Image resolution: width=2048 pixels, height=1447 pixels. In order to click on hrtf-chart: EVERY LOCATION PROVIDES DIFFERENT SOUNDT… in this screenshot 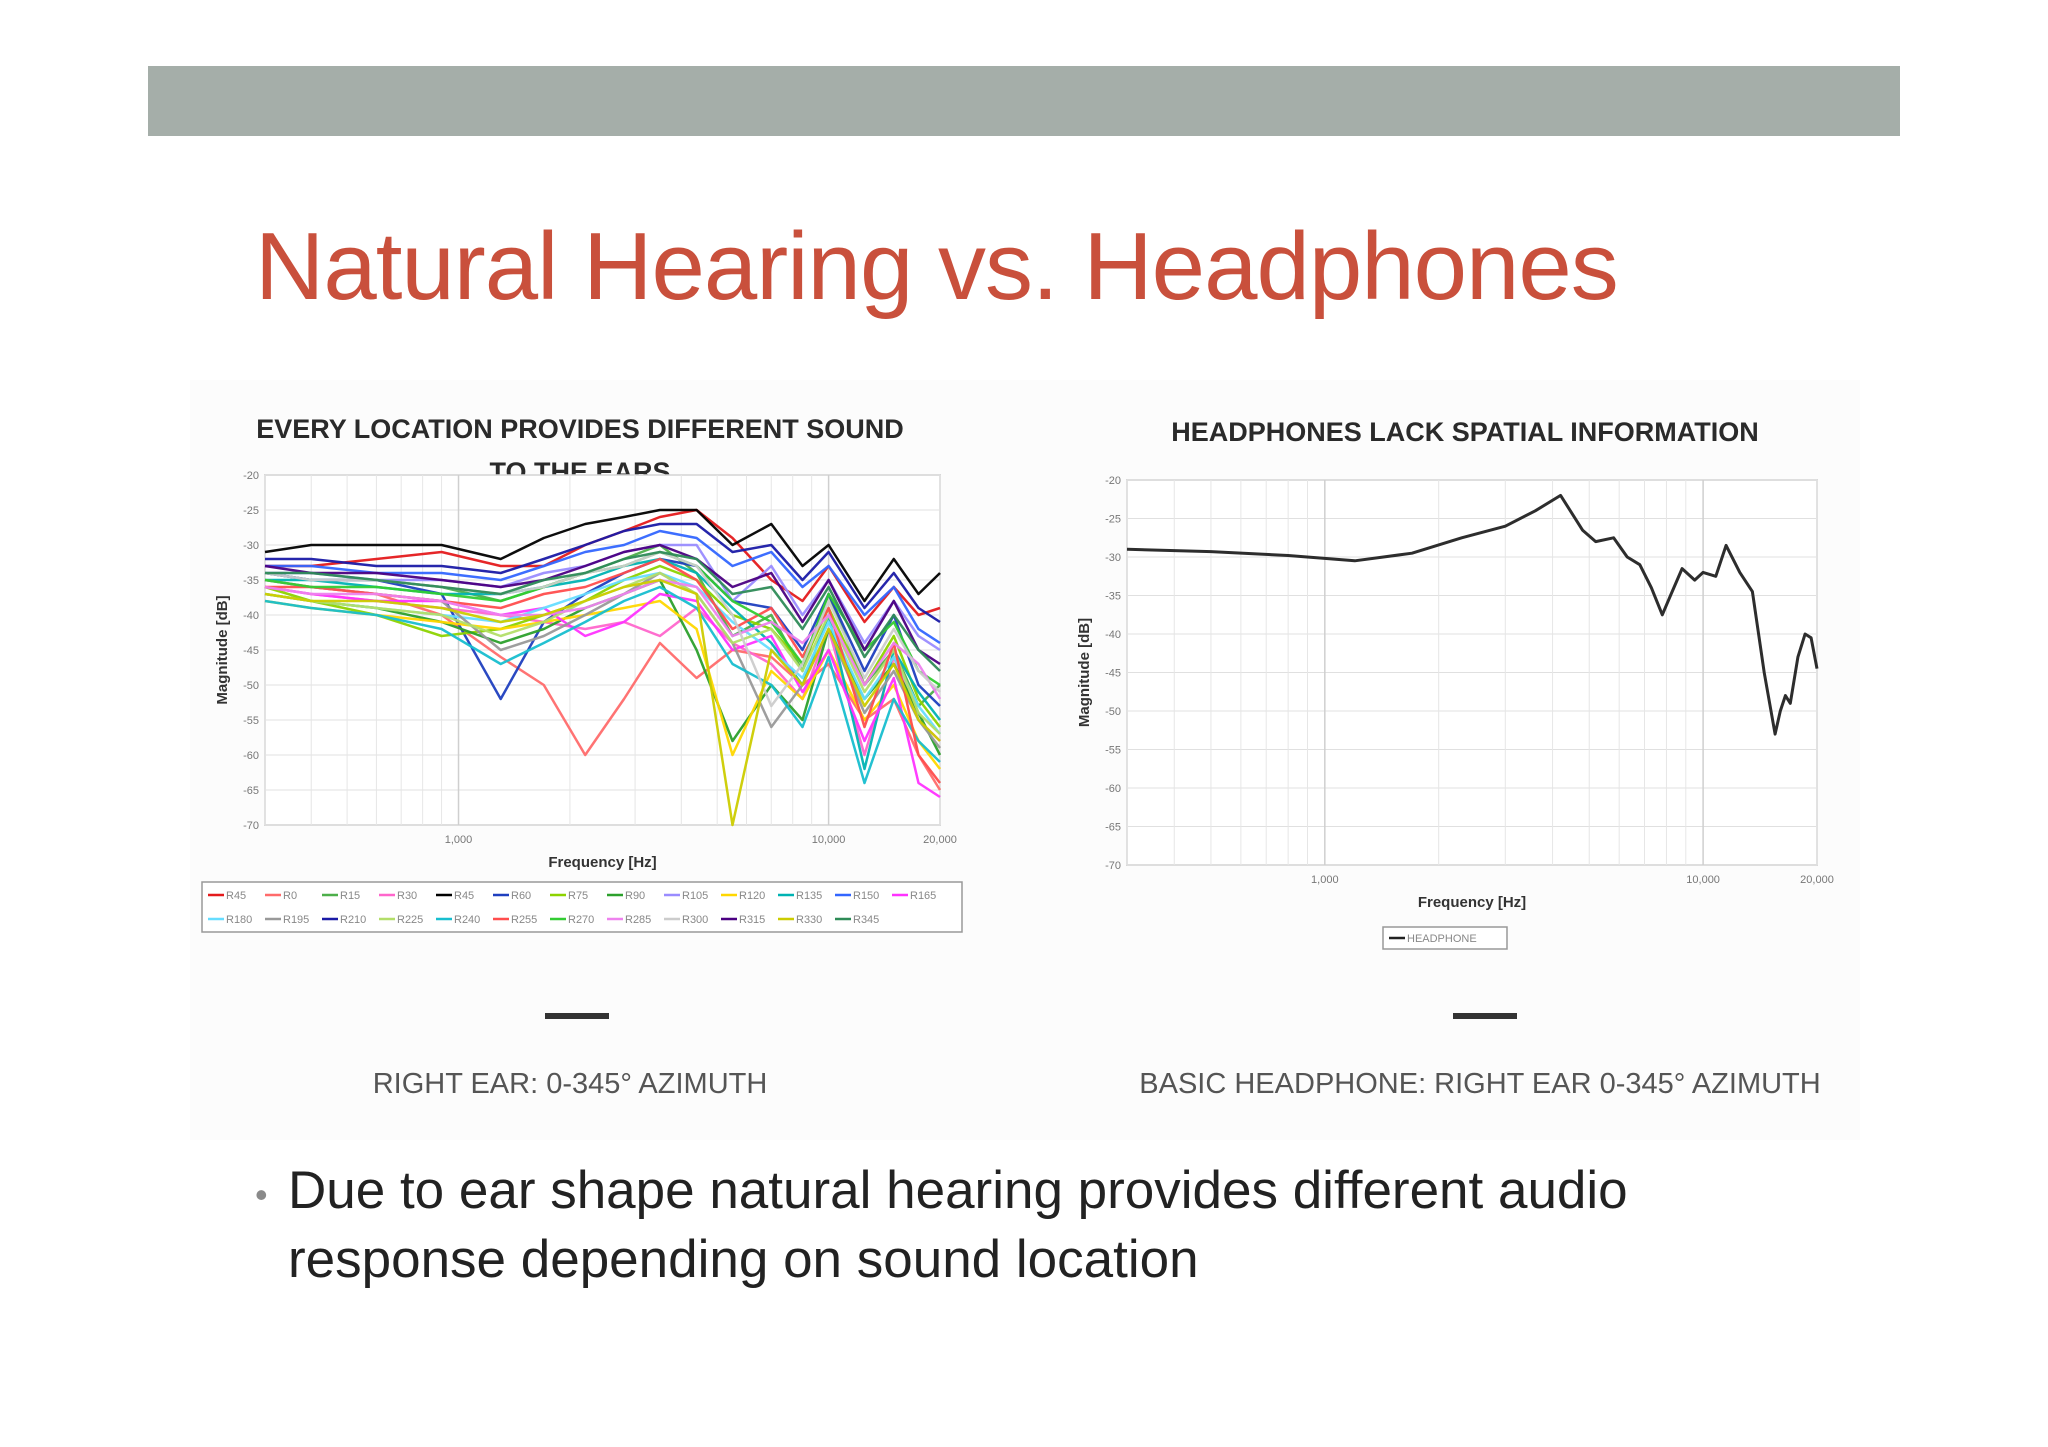, I will do `click(582, 673)`.